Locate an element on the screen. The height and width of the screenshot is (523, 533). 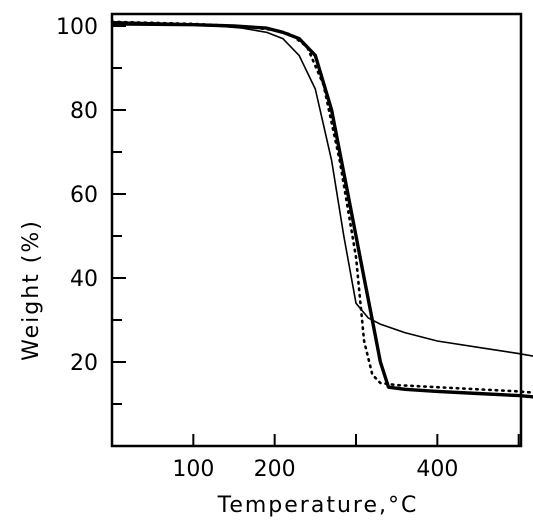
y-tick-label: 40 is located at coordinates (84, 279).